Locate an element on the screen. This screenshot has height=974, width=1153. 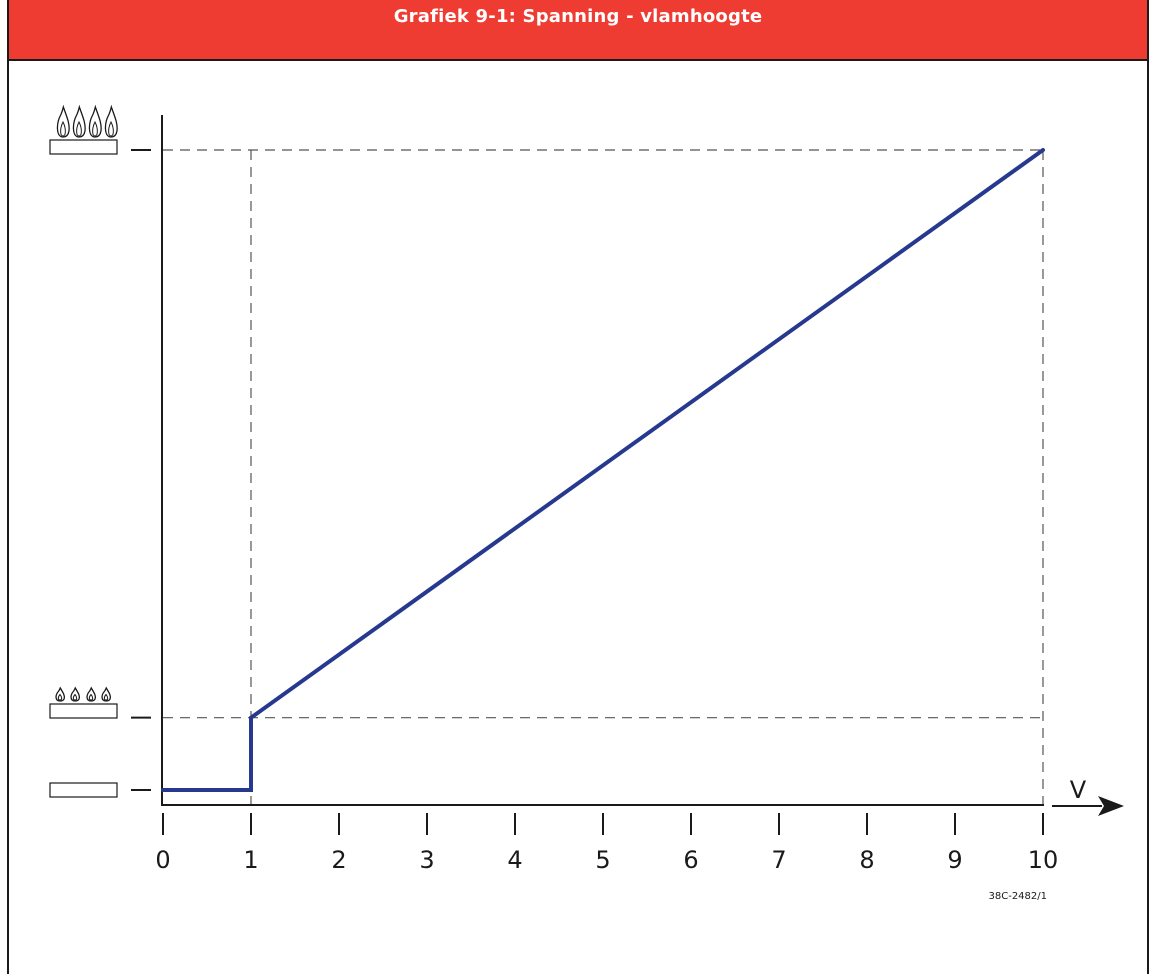
x-tick-label-10: 10 is located at coordinates (1043, 860).